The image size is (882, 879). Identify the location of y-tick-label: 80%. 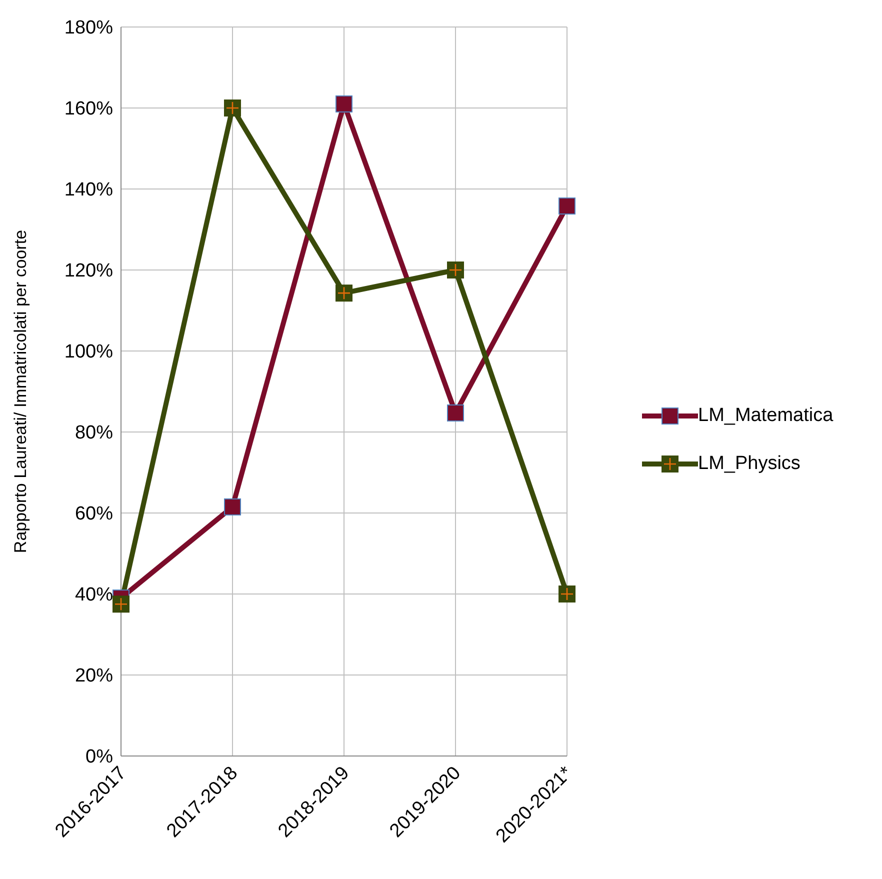
(94, 433).